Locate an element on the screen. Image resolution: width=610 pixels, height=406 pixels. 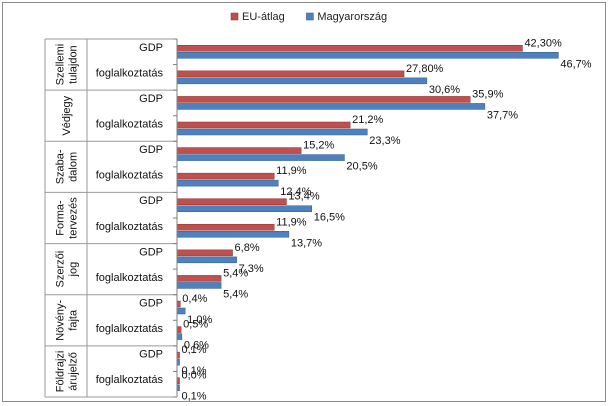
data-label-eu: 13,4% is located at coordinates (303, 197).